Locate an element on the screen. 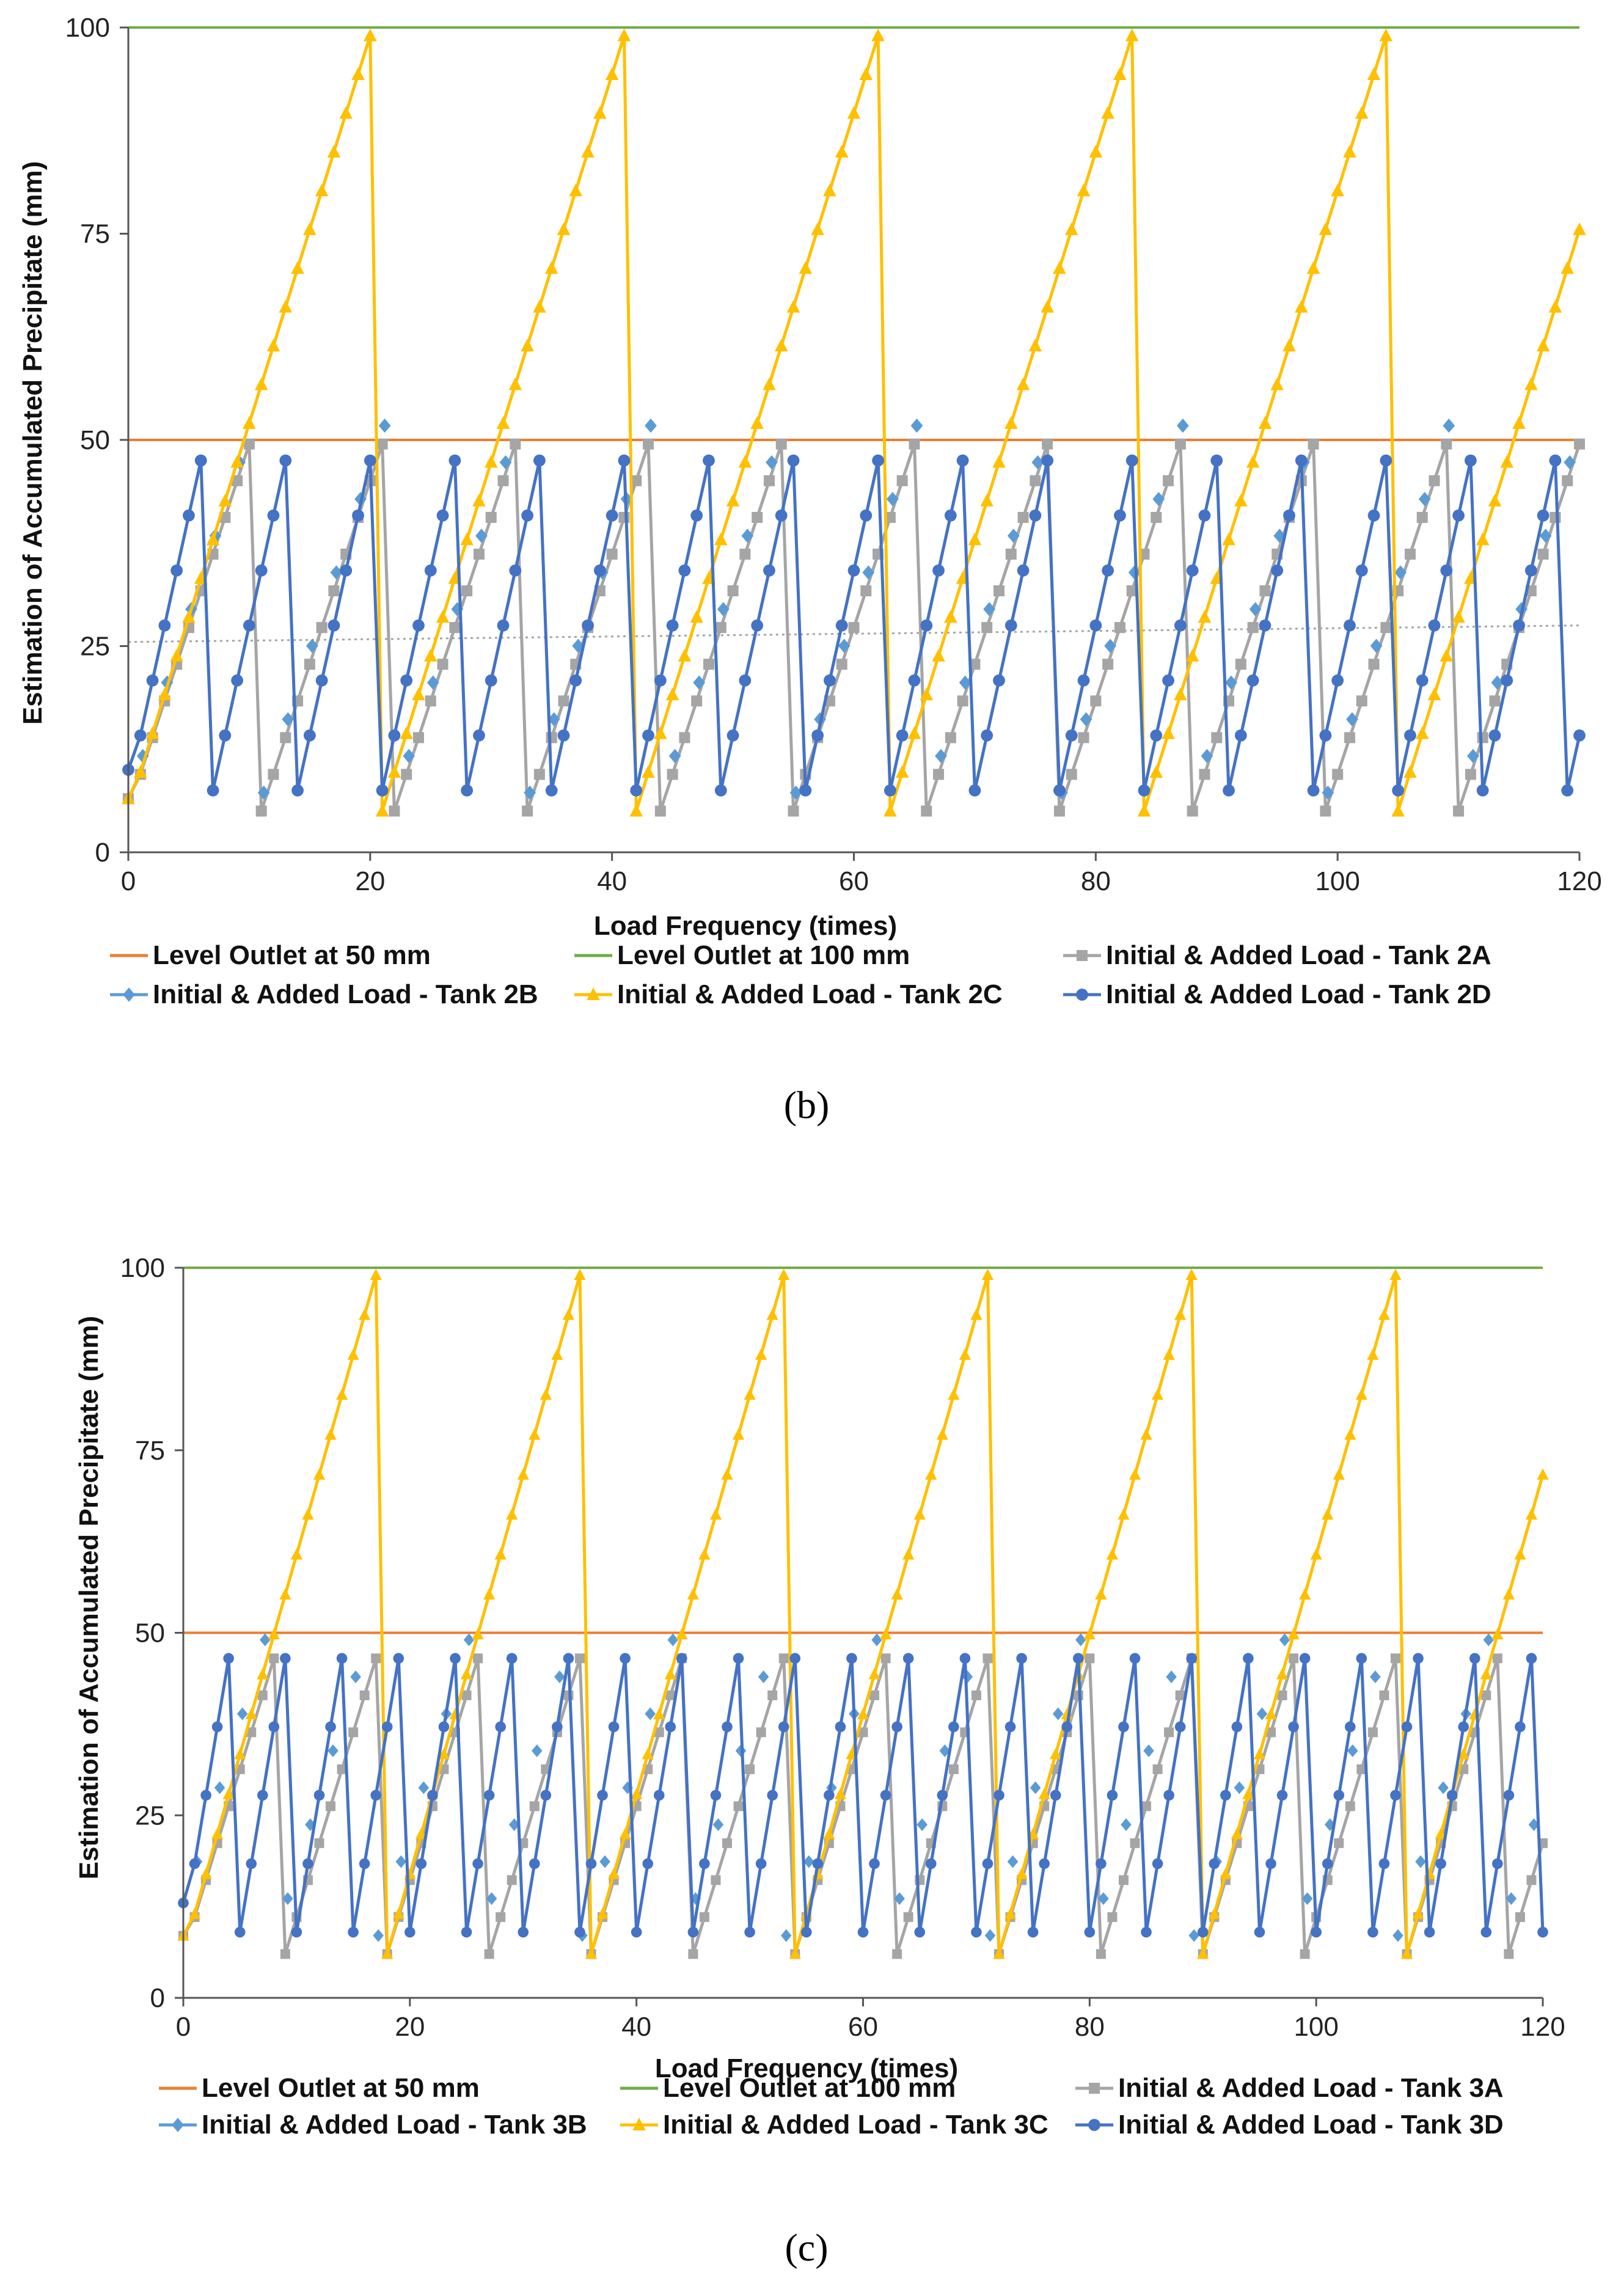 The image size is (1610, 2296). series-initial-added-load-tank-3b is located at coordinates (865, 1787).